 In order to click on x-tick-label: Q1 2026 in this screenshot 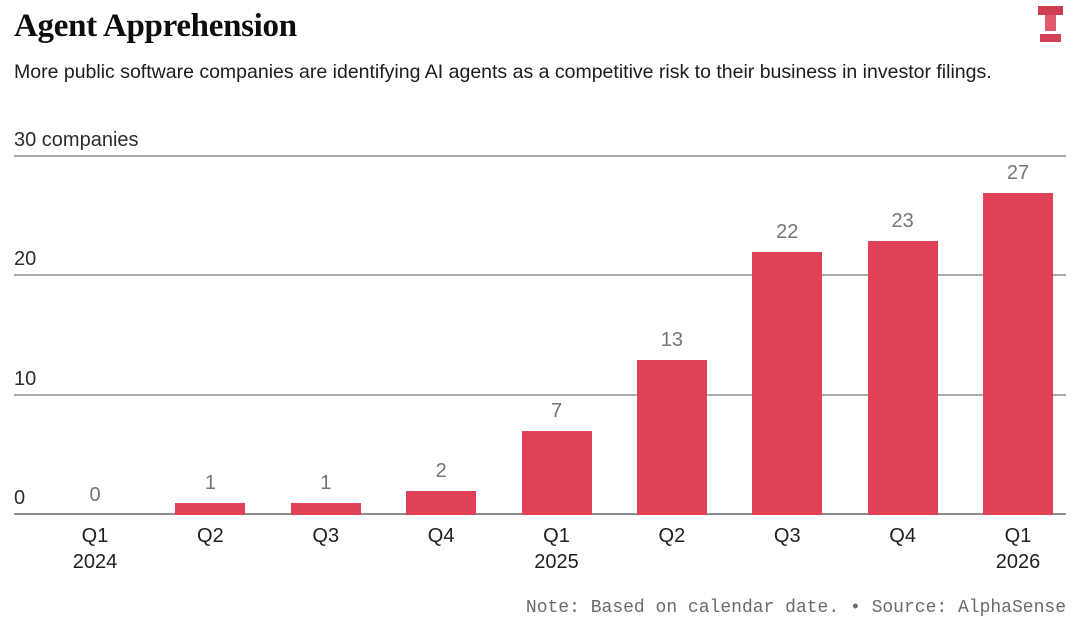, I will do `click(1018, 549)`.